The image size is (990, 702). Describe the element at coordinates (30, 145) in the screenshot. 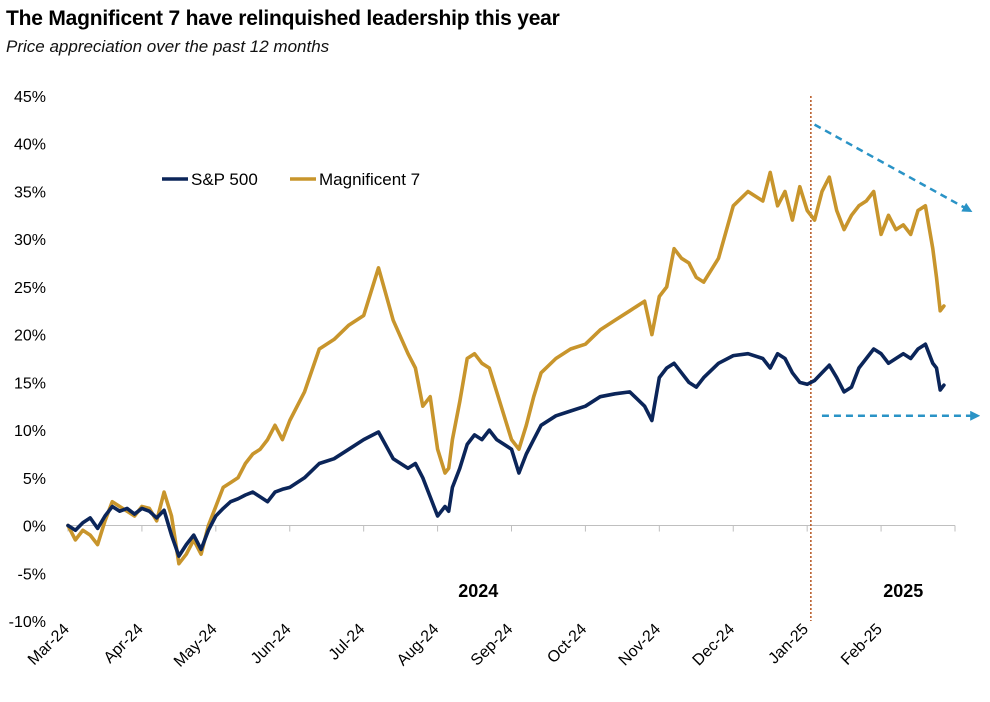

I see `y-tick-label: 40%` at that location.